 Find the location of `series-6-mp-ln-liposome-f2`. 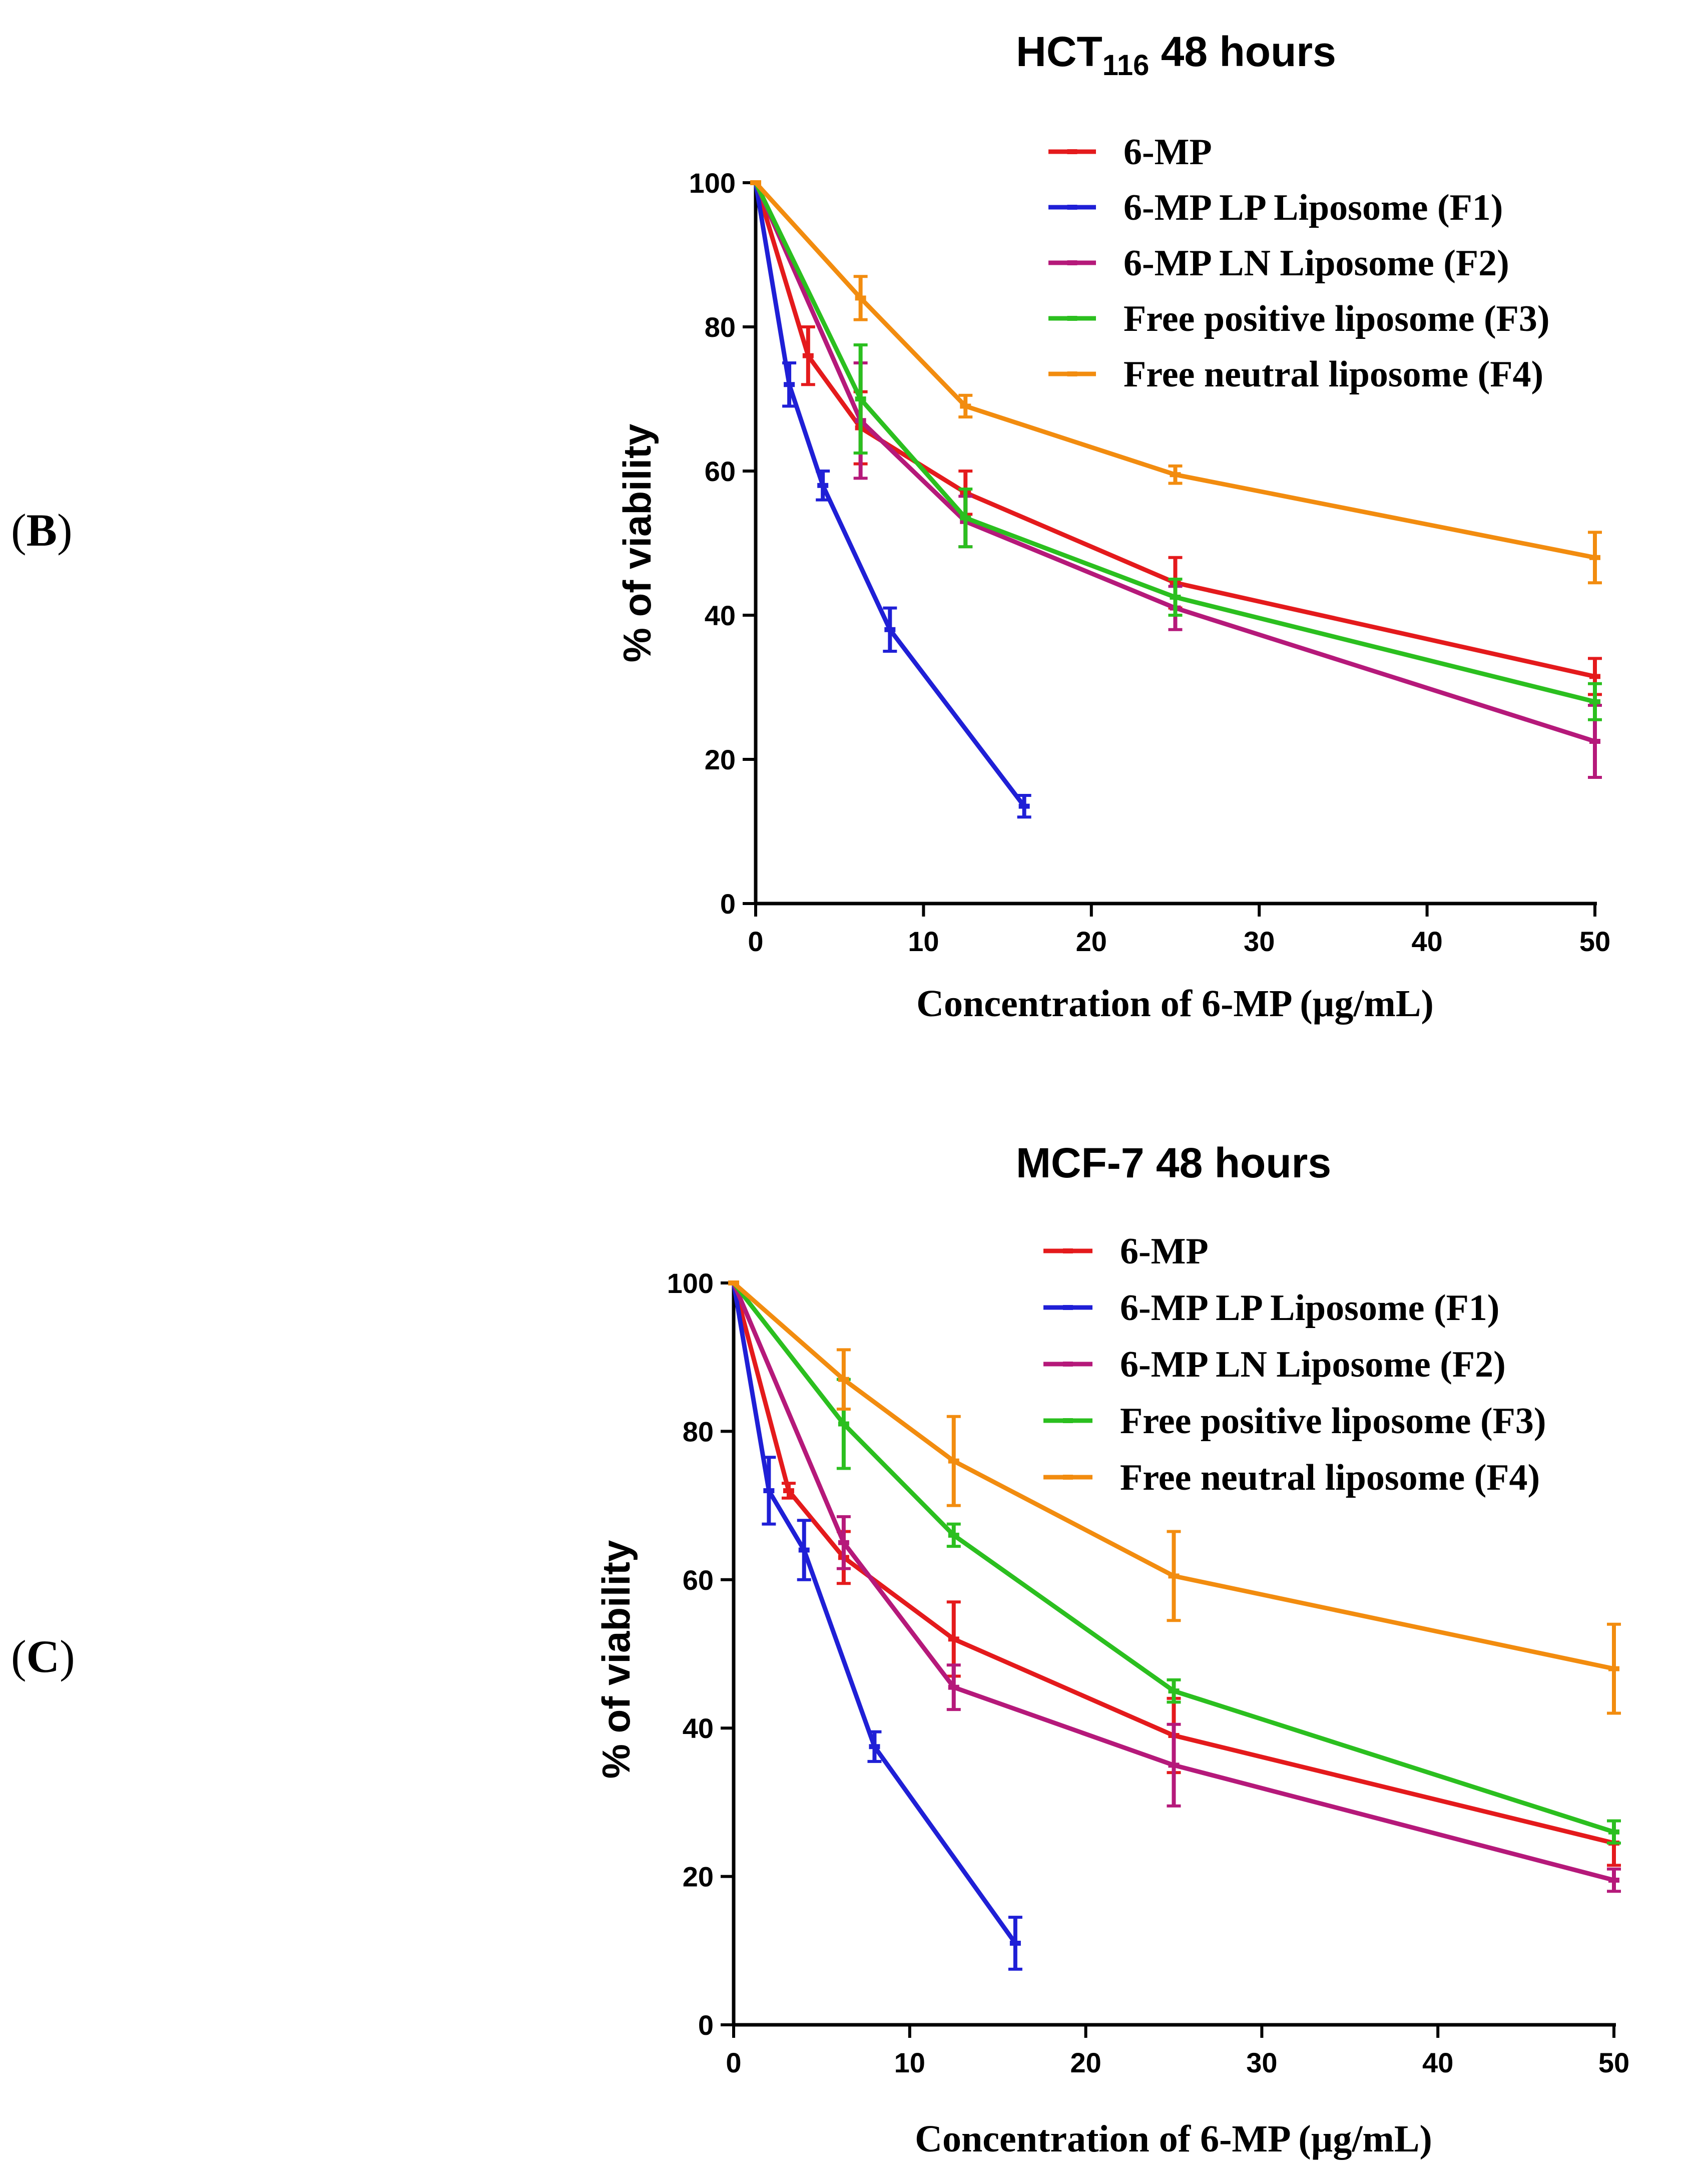

series-6-mp-ln-liposome-f2 is located at coordinates (1175, 1586).